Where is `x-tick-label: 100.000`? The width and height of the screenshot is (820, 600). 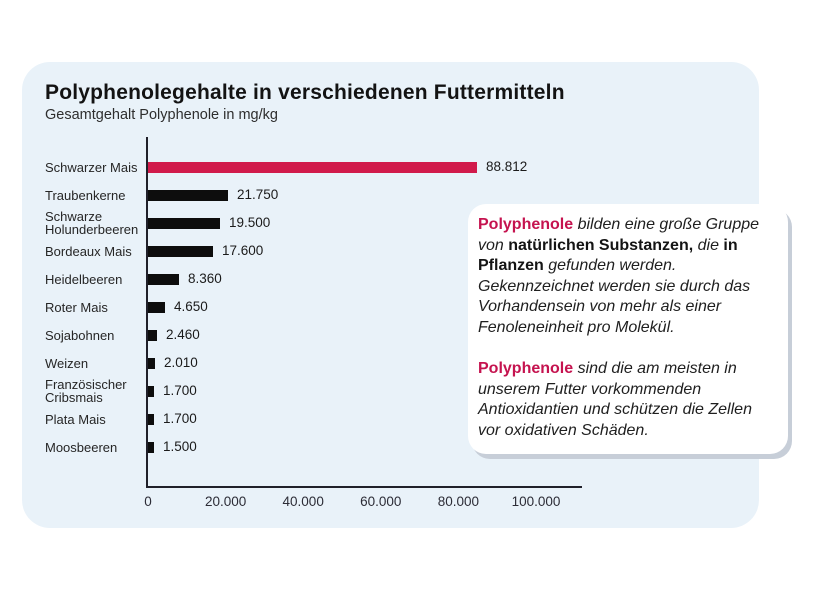
x-tick-label: 100.000 is located at coordinates (536, 501).